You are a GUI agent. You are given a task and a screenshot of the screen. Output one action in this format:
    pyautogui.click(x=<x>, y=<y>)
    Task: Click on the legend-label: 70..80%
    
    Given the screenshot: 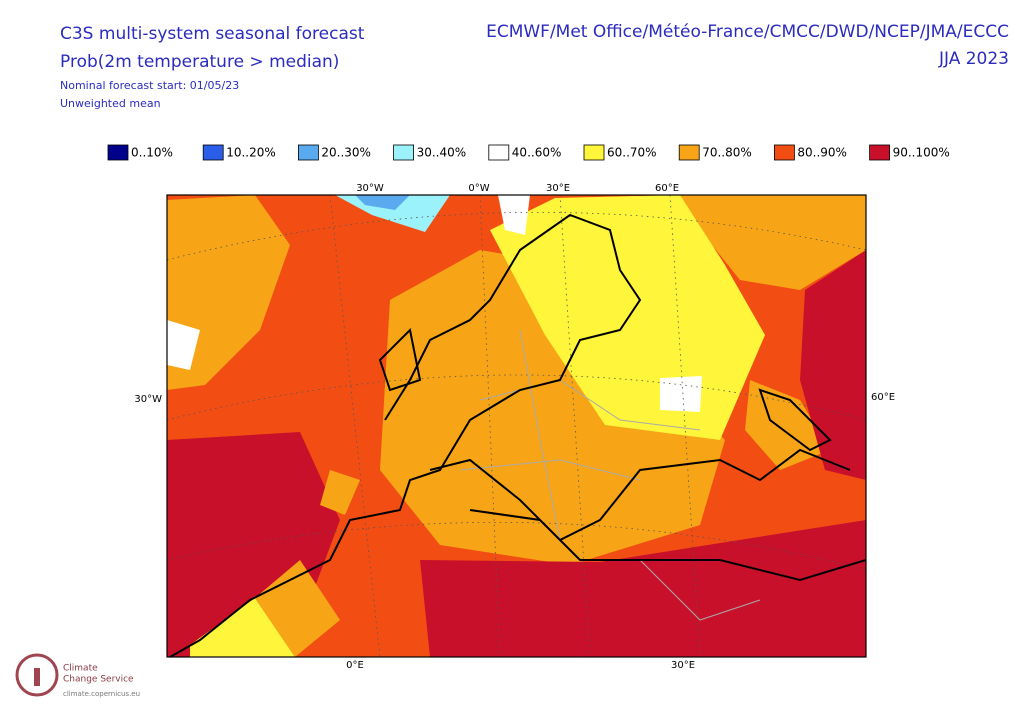 What is the action you would take?
    pyautogui.click(x=727, y=153)
    